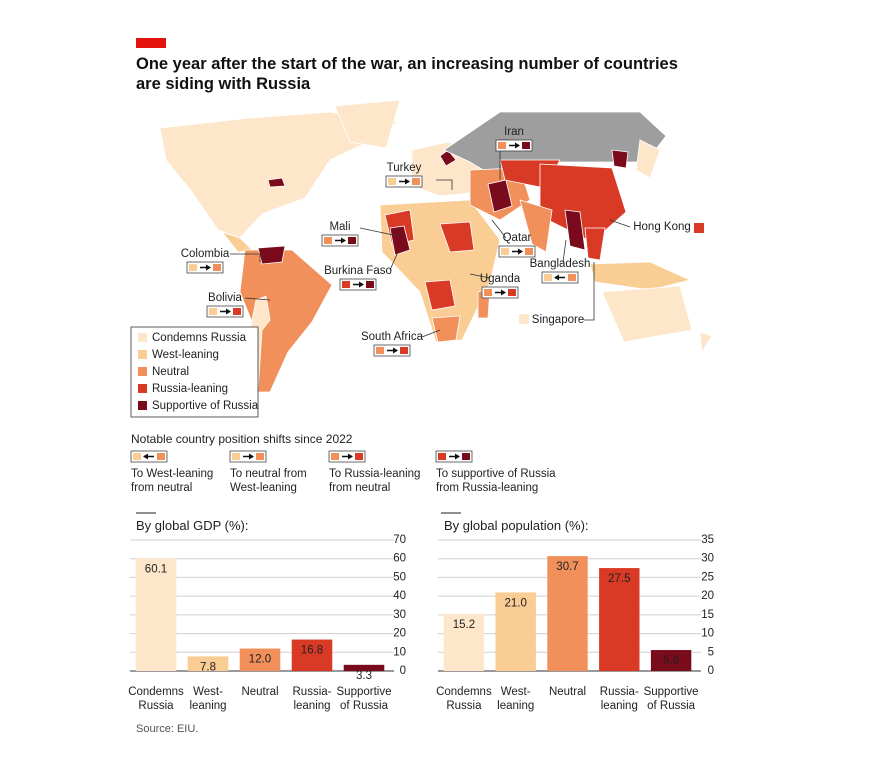 Image resolution: width=881 pixels, height=772 pixels. Describe the element at coordinates (648, 159) in the screenshot. I see `japan` at that location.